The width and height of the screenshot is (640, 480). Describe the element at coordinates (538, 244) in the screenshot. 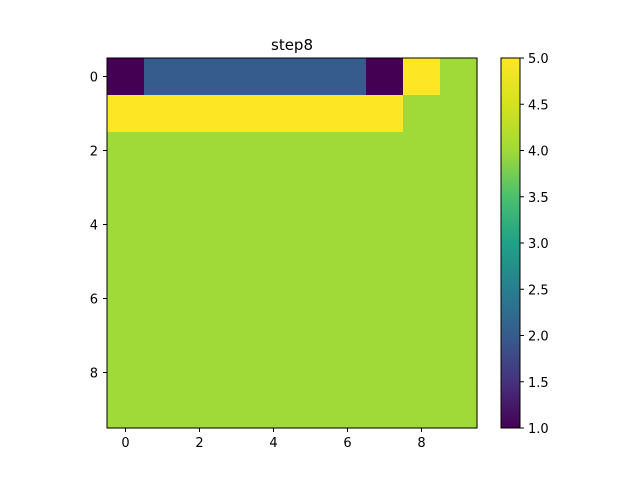

I see `colorbar-tick-label: 3.0` at that location.